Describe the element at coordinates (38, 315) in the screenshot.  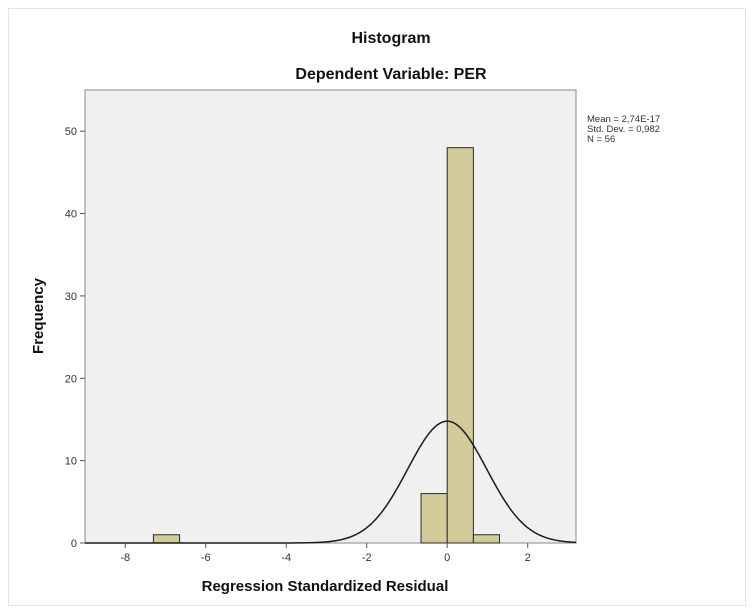
I see `y-axis-label: Frequency` at that location.